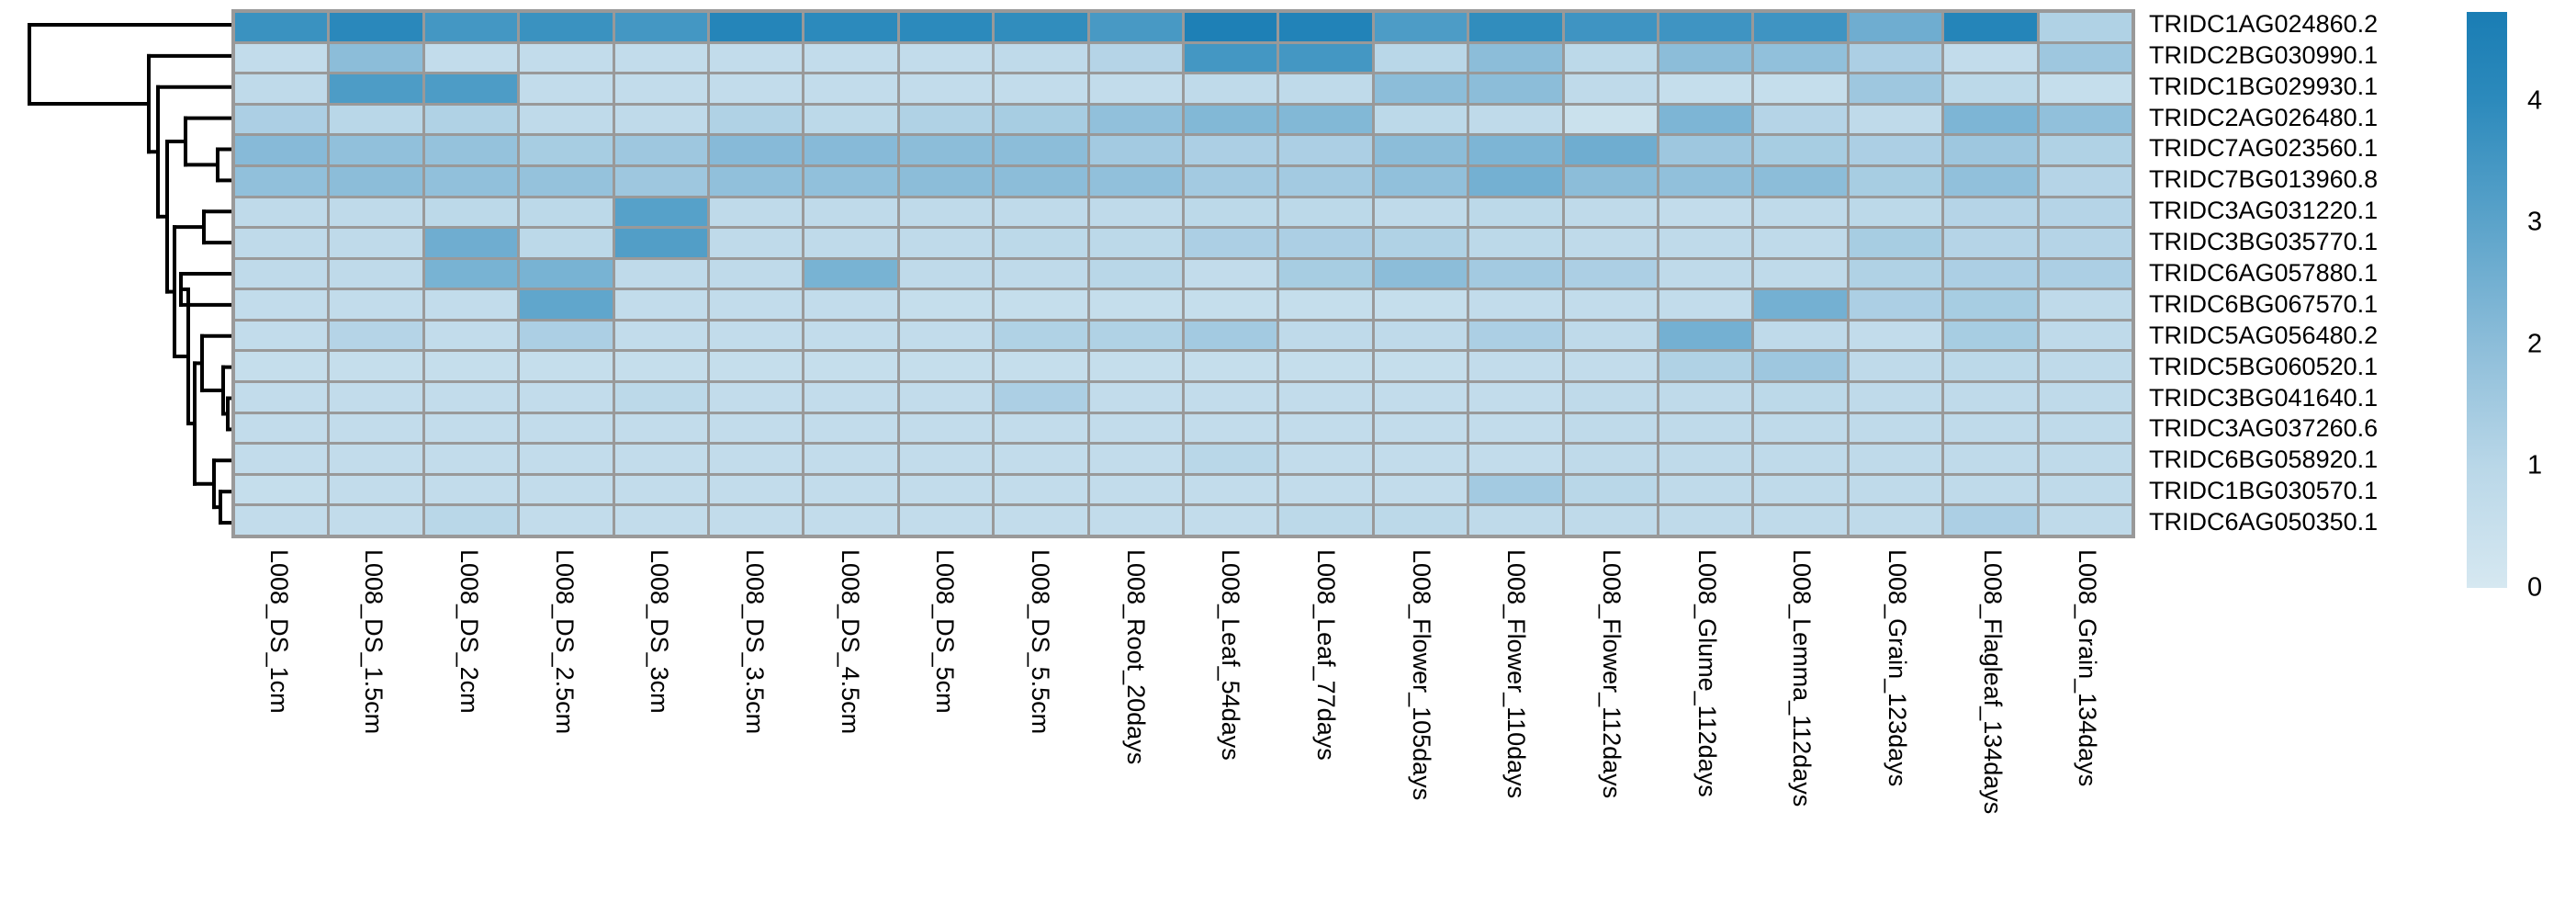 The width and height of the screenshot is (2576, 903). What do you see at coordinates (2535, 101) in the screenshot?
I see `colorbar-tick-label: 4` at bounding box center [2535, 101].